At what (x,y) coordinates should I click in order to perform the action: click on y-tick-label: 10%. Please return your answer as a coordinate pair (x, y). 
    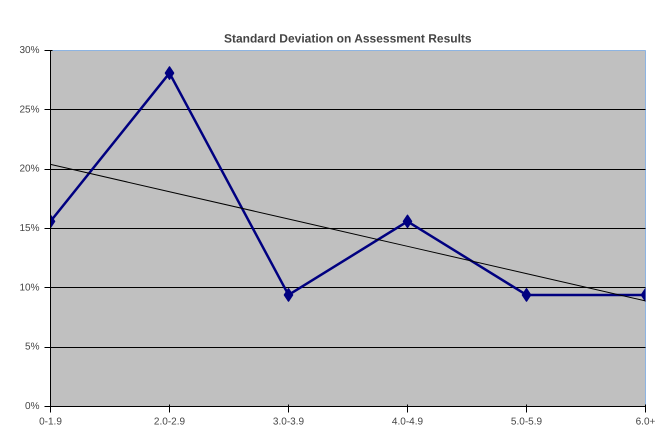
    Looking at the image, I should click on (29, 288).